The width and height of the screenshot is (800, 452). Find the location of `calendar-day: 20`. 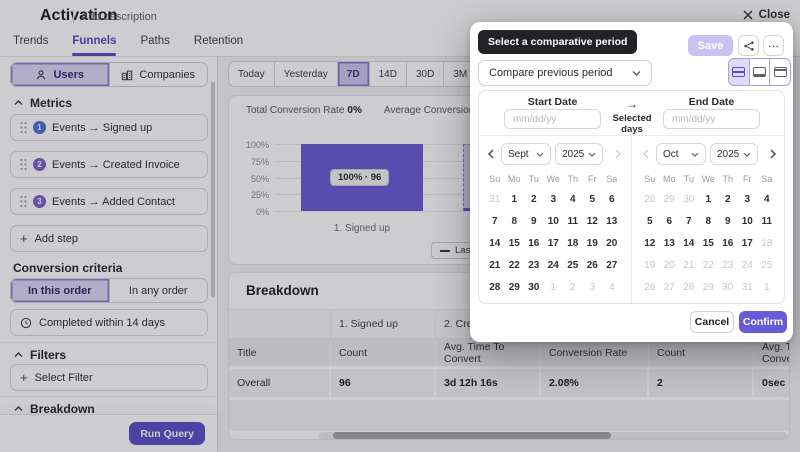

calendar-day: 20 is located at coordinates (612, 243).